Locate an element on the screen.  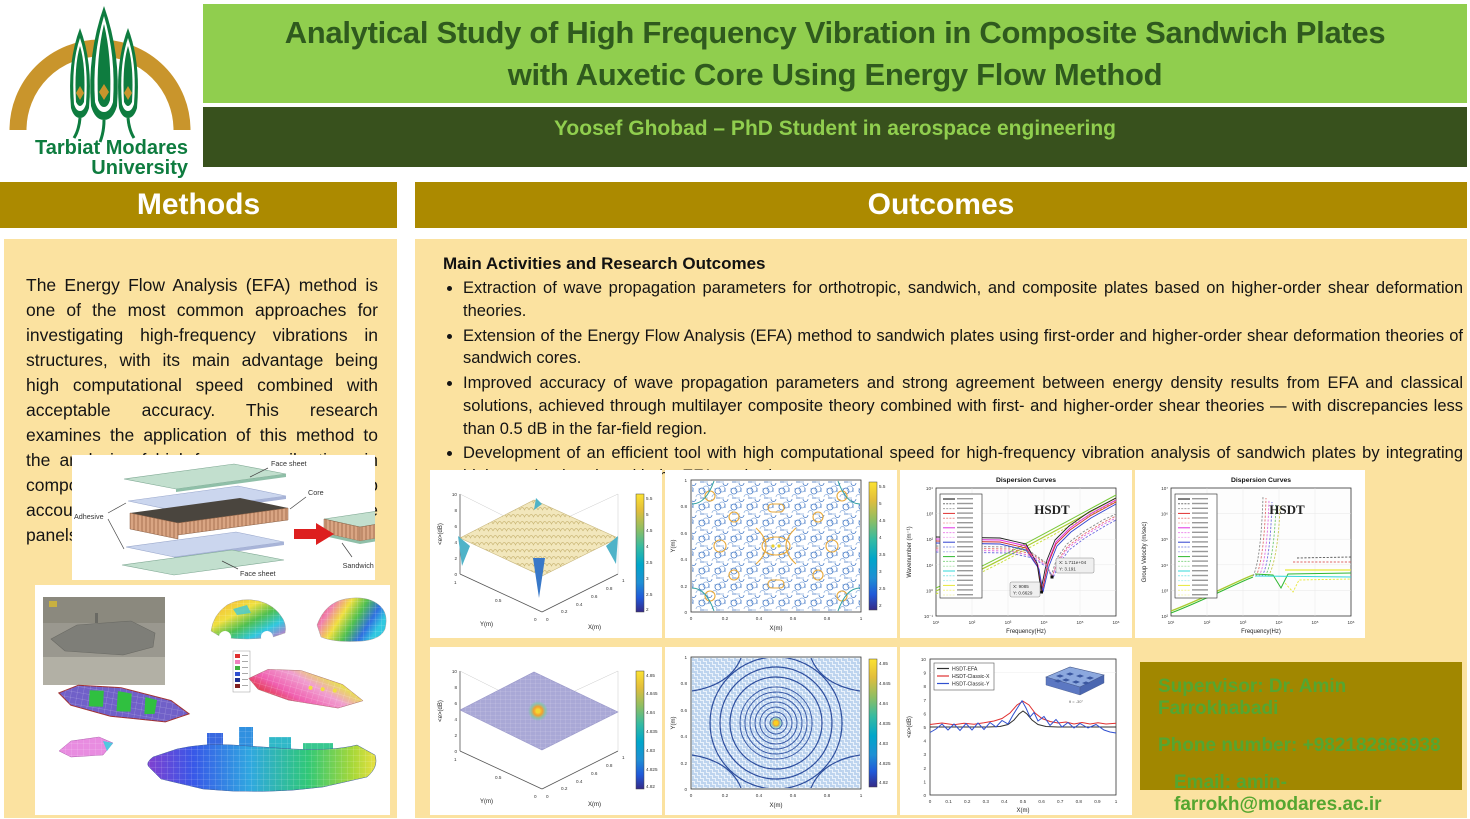
tick: 5 is located at coordinates (924, 727).